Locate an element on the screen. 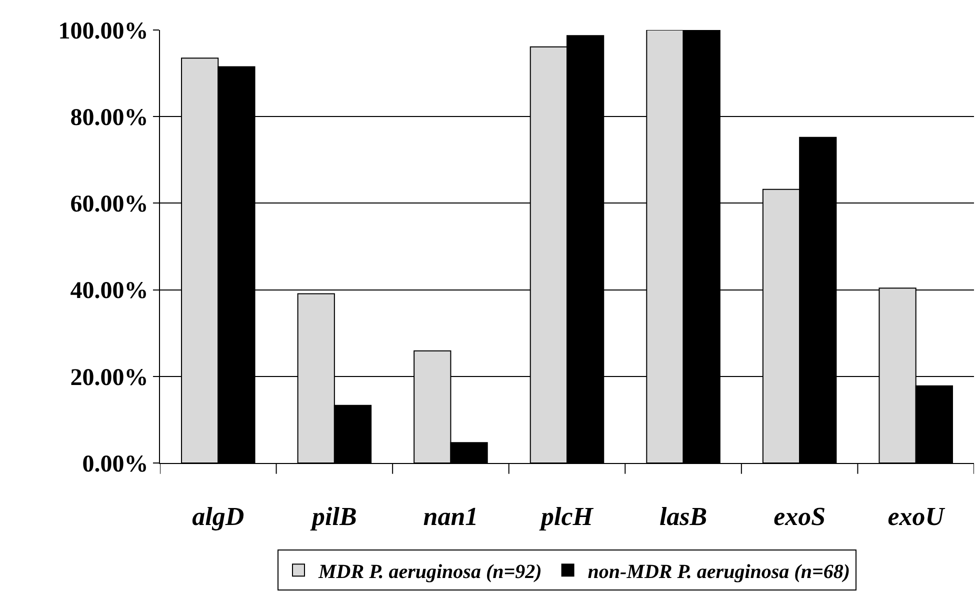 The image size is (976, 593). y-tick-label: 0.00% is located at coordinates (115, 464).